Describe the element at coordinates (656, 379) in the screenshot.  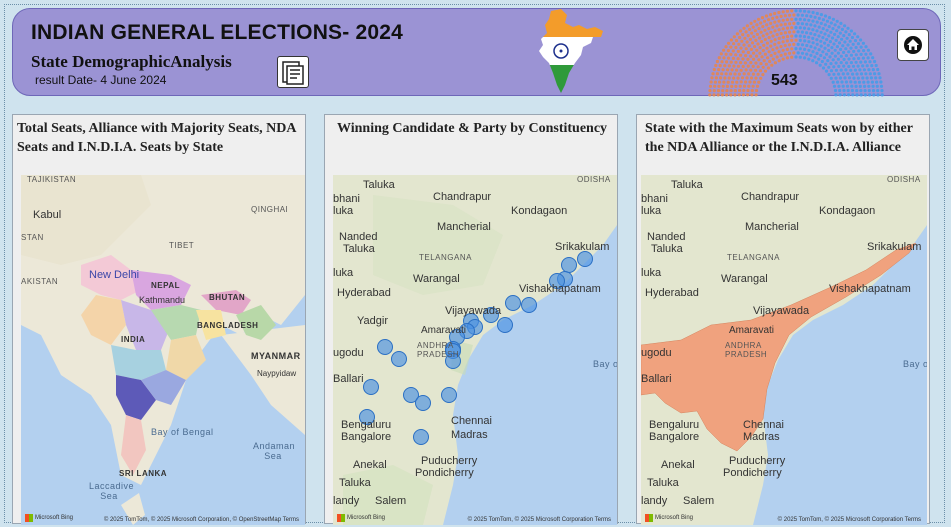
I see `map-label: Ballari` at that location.